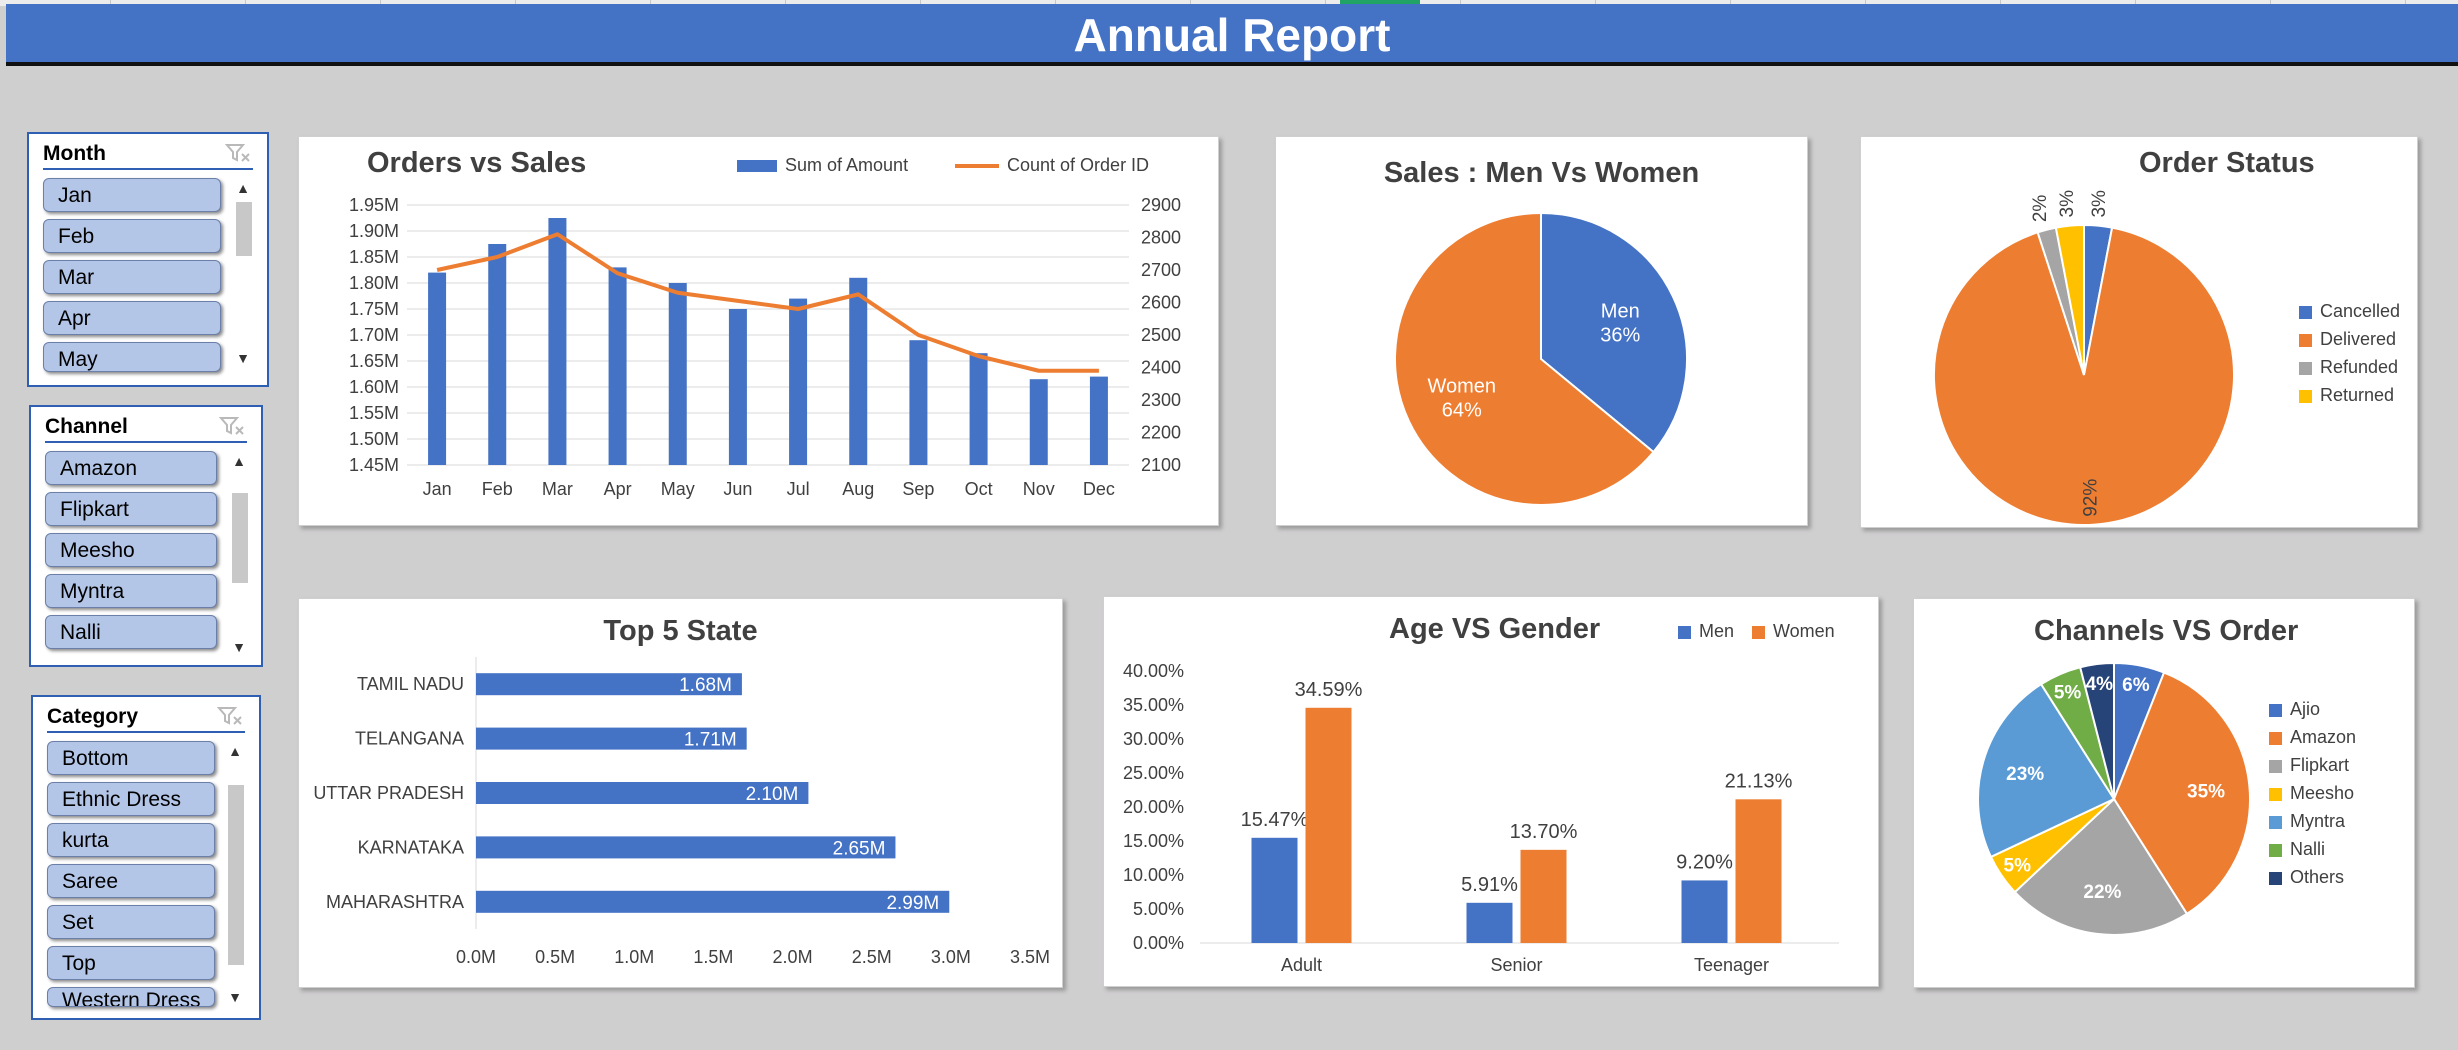 The image size is (2458, 1050). Describe the element at coordinates (2136, 685) in the screenshot. I see `slice-percent-label: 6%` at that location.